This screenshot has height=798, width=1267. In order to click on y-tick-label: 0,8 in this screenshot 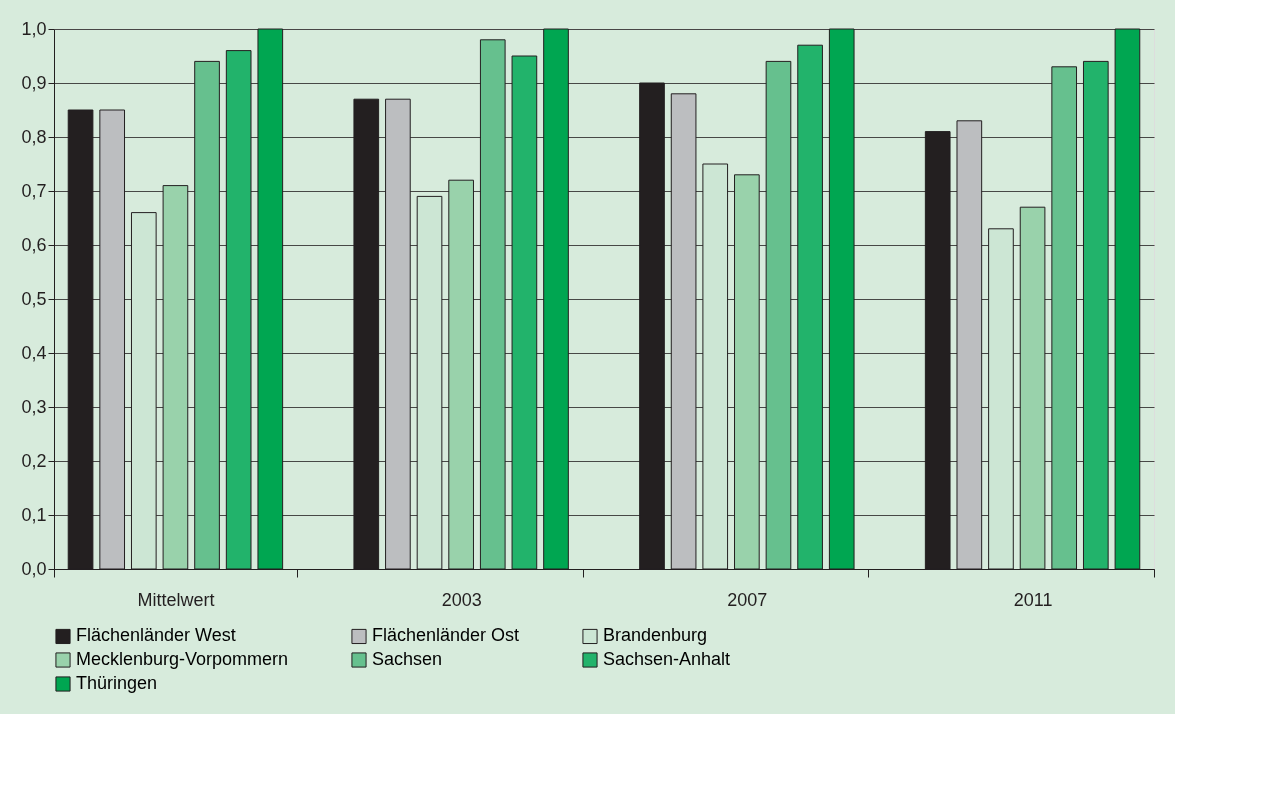, I will do `click(34, 136)`.